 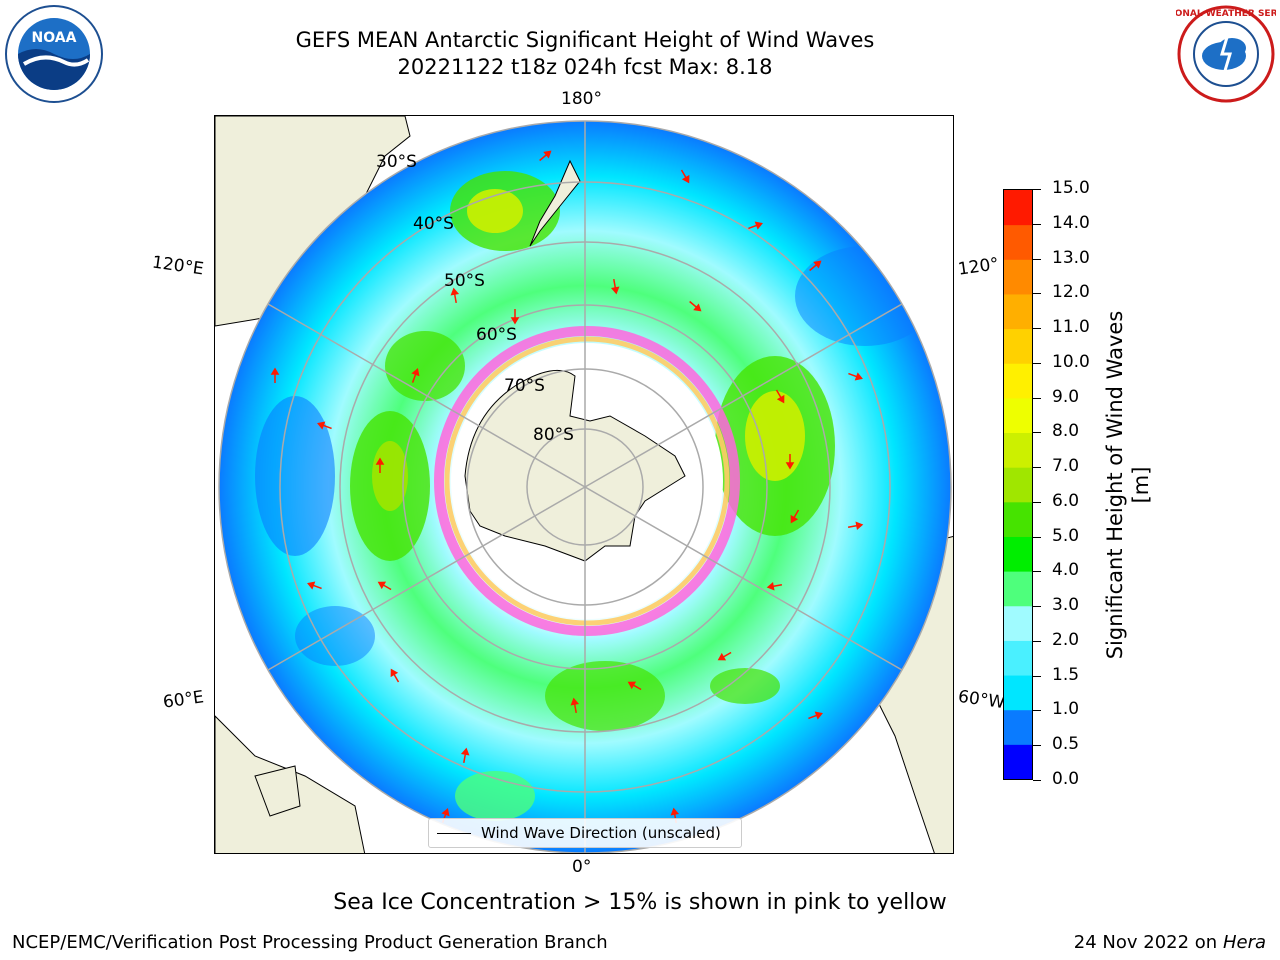 What do you see at coordinates (1071, 292) in the screenshot?
I see `colorbar-tick-label: 12.0` at bounding box center [1071, 292].